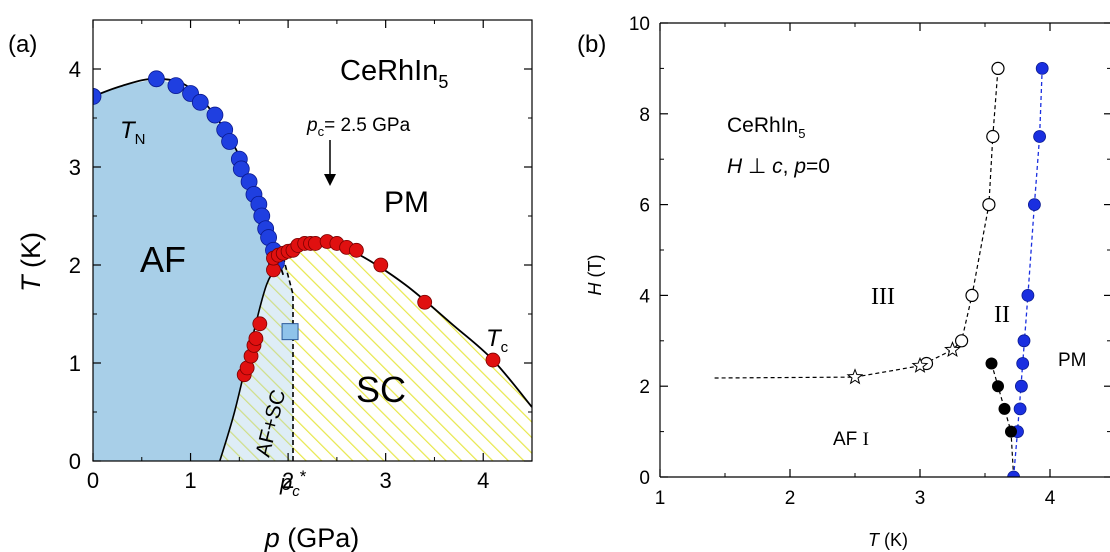 This screenshot has height=552, width=1110. Describe the element at coordinates (644, 296) in the screenshot. I see `panel-b-y-tick-label: 4` at that location.